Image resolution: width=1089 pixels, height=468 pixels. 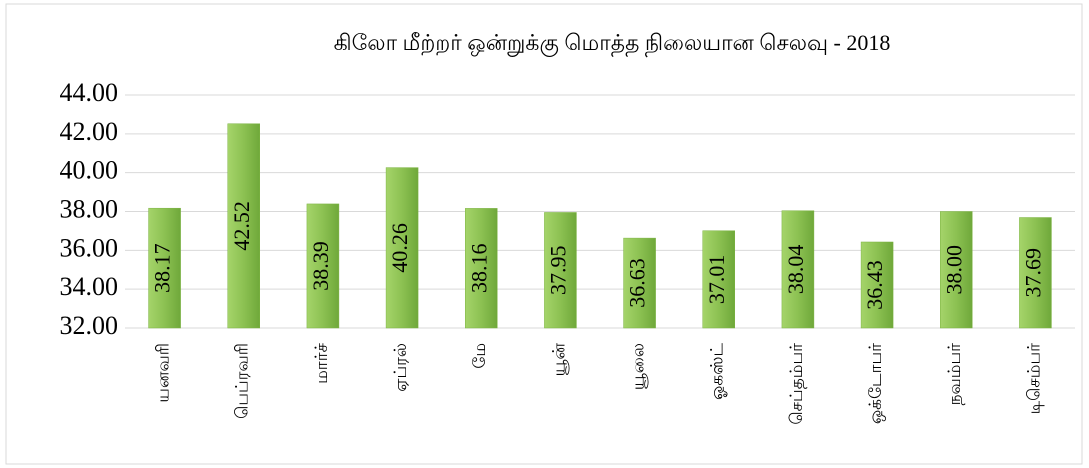 What do you see at coordinates (954, 374) in the screenshot?
I see `x-tick-label: நவம்பர்` at bounding box center [954, 374].